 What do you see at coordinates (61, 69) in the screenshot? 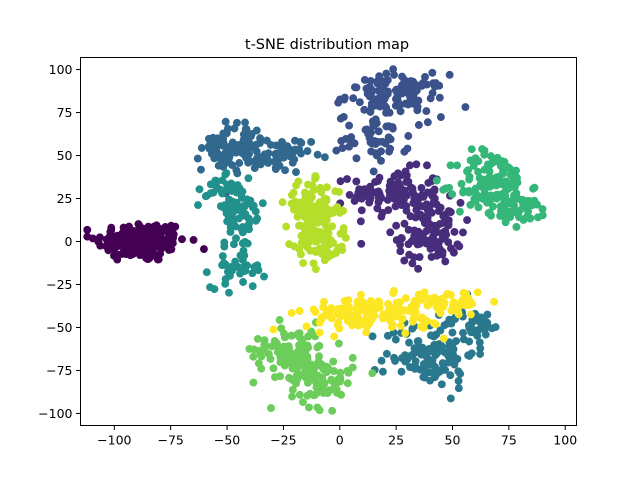
I see `y-tick-label: 100` at bounding box center [61, 69].